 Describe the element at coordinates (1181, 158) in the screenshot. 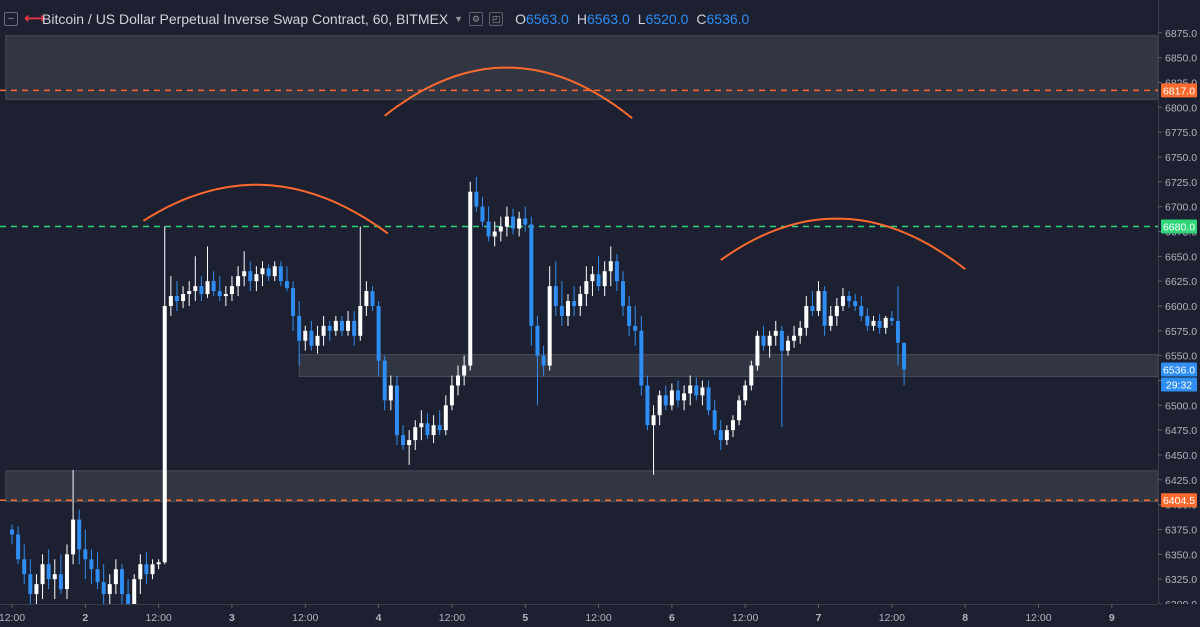

I see `price-tick-label: 6750.0` at that location.